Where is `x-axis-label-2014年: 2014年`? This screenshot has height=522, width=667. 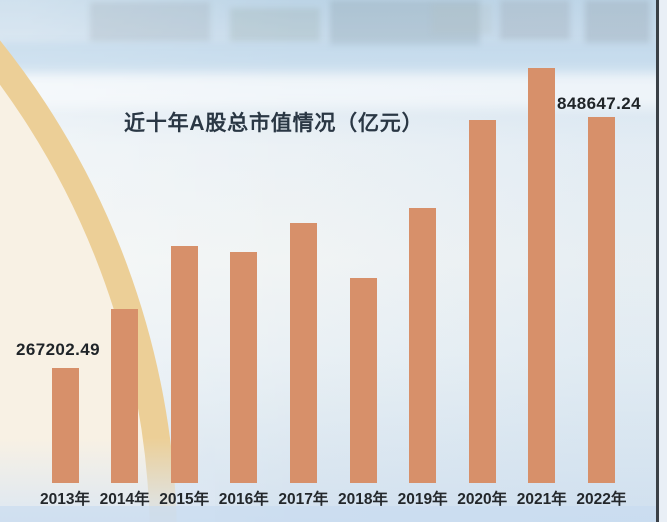
x-axis-label-2014年: 2014年 is located at coordinates (124, 499).